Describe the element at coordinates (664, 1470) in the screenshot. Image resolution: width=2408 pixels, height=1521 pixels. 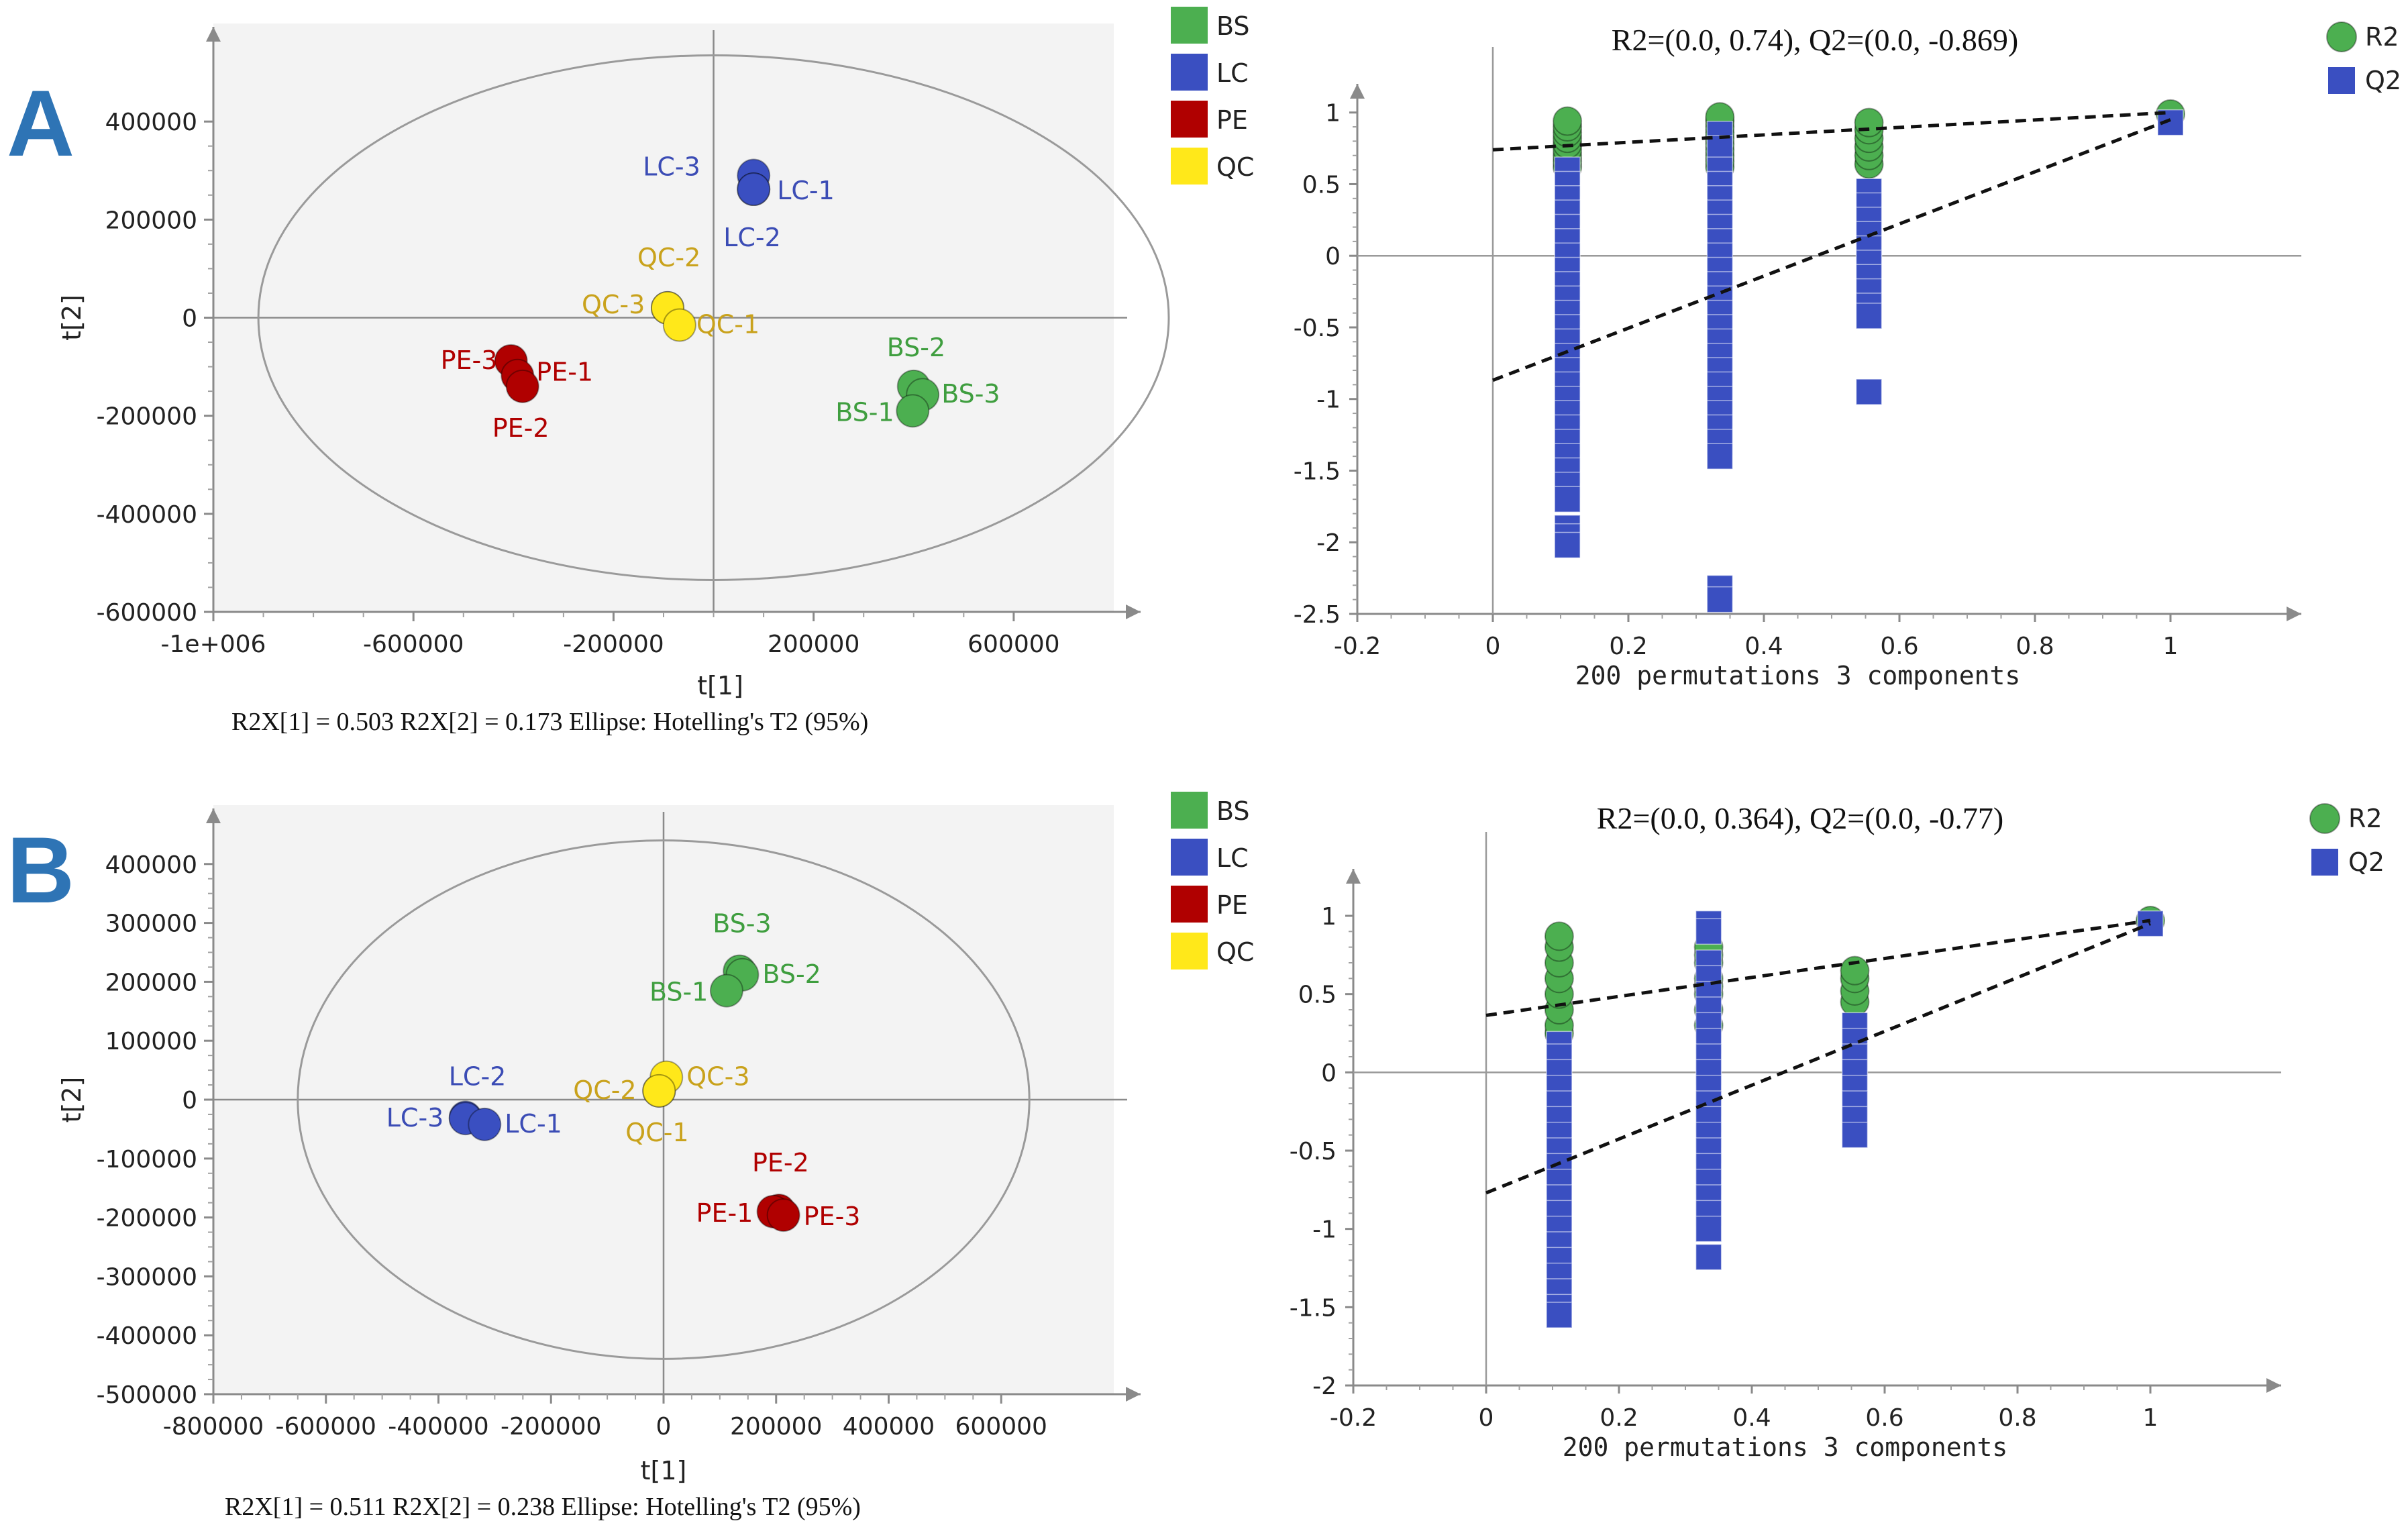
I see `x-axis-label: t[1]` at that location.